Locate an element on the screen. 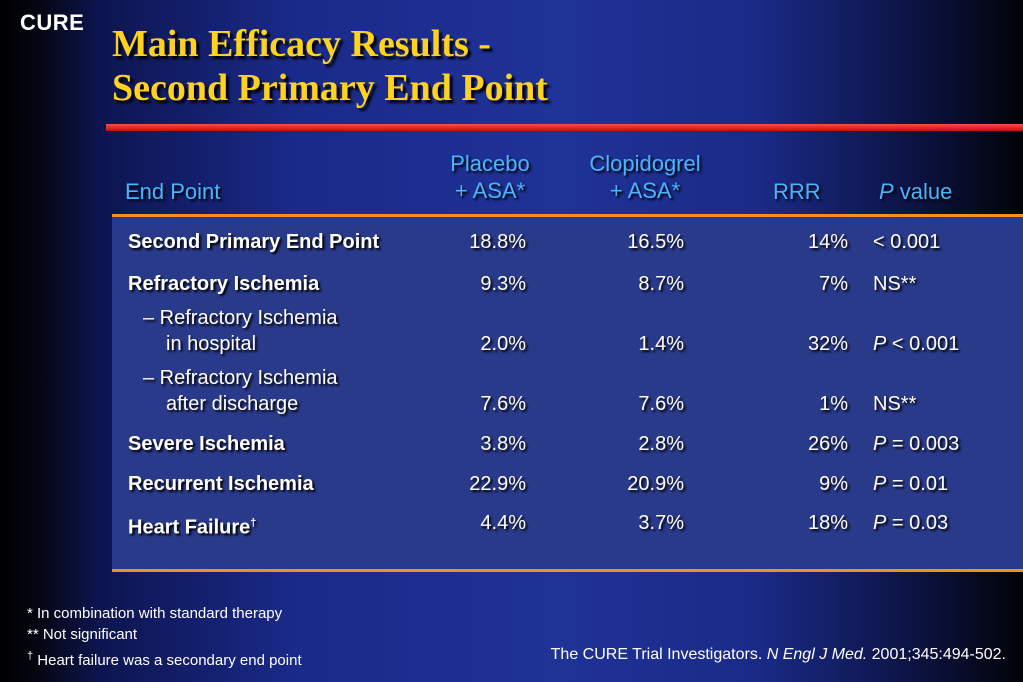 The image size is (1023, 682). row-label: Severe Ischemia is located at coordinates (206, 444).